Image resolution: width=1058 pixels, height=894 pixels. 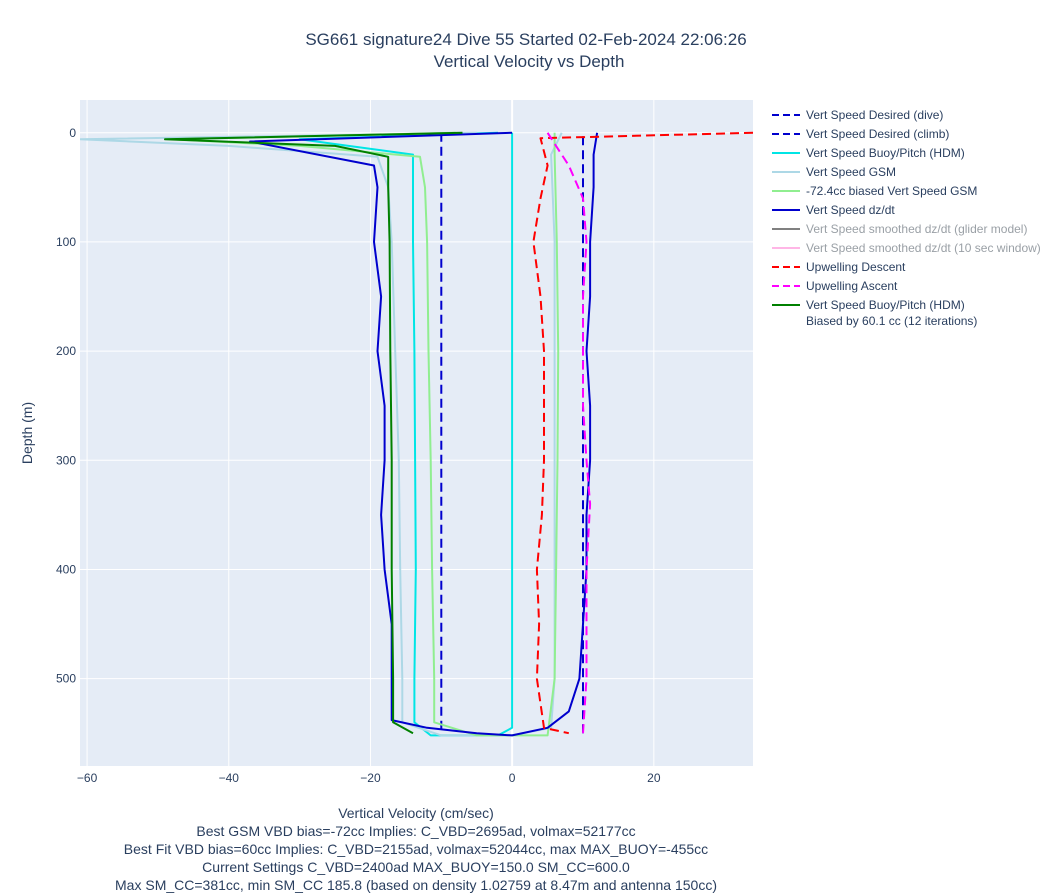 I want to click on legend-label: Vert Speed Desired (dive), so click(x=874, y=115).